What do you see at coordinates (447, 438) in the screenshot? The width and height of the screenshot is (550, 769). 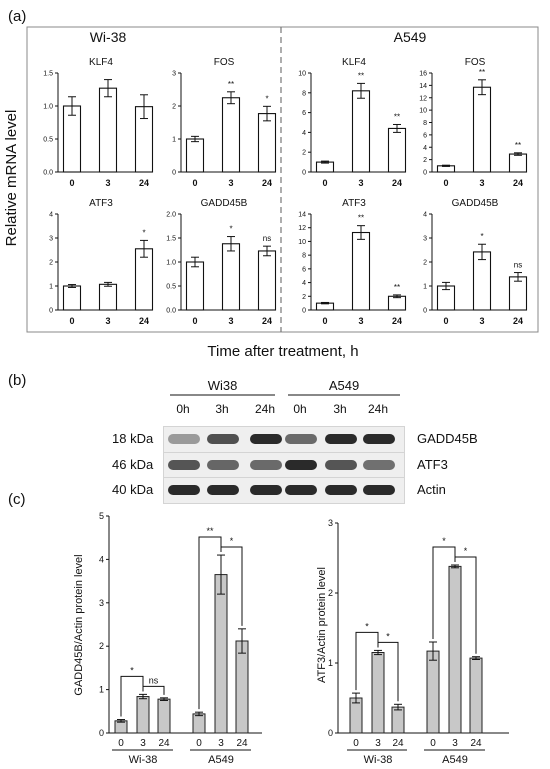 I see `blot-protein-label: GADD45B` at bounding box center [447, 438].